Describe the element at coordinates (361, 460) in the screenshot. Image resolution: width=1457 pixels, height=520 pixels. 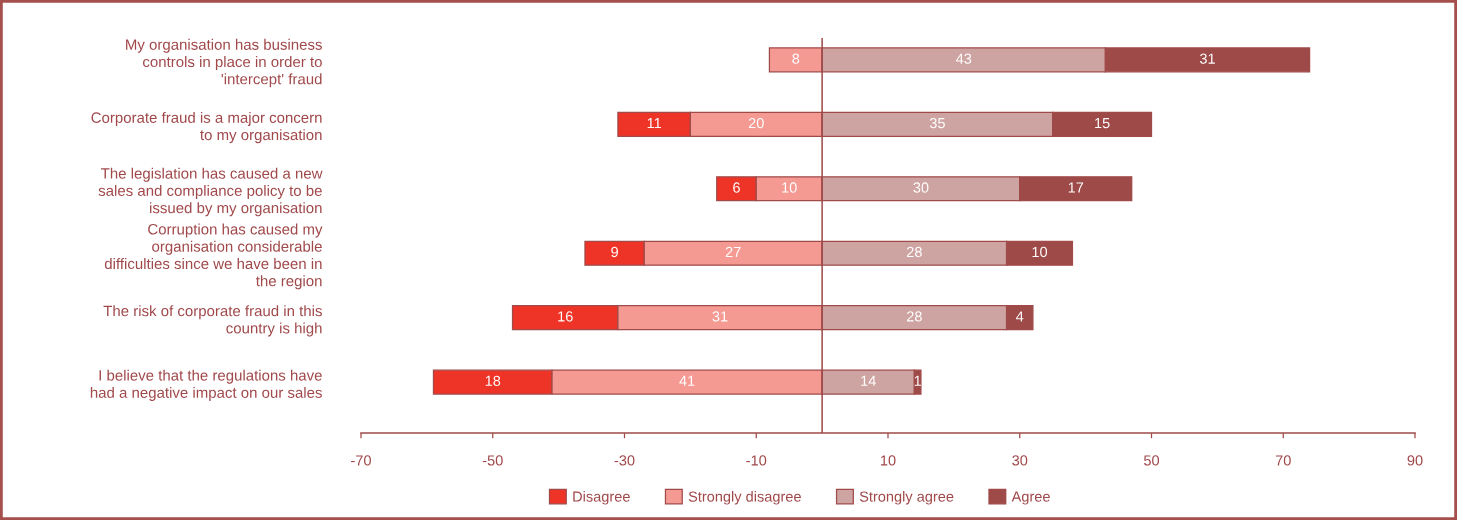
I see `x-tick-label: -70` at that location.